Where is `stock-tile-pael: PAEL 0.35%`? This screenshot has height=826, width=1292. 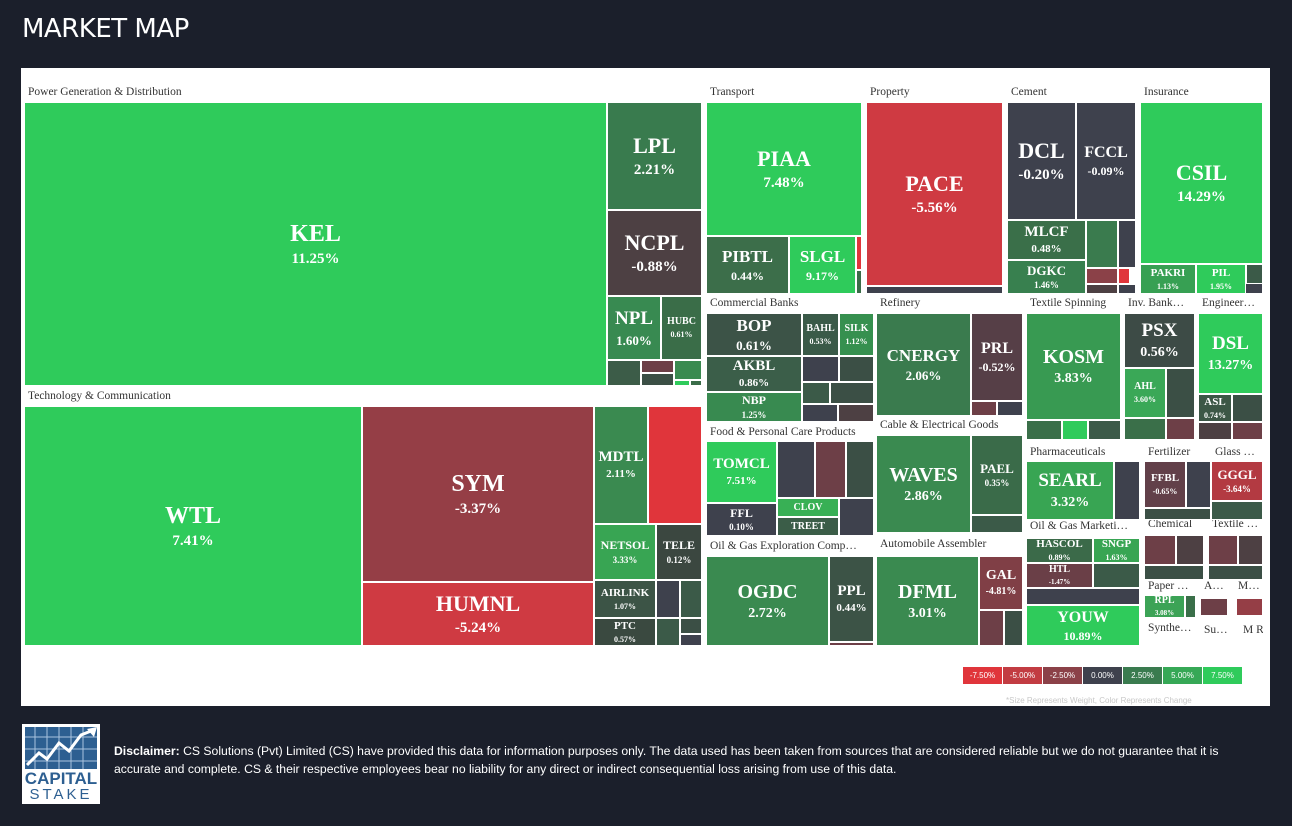
stock-tile-pael: PAEL 0.35% is located at coordinates (997, 475).